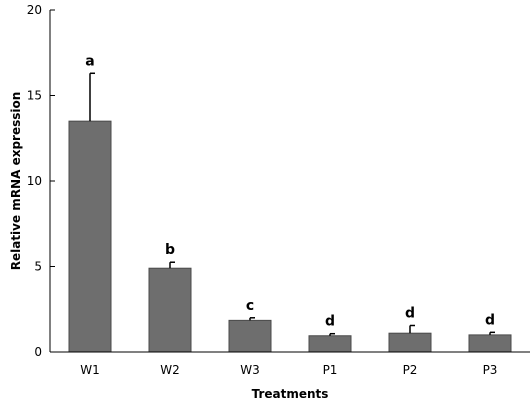  I want to click on x-axis-title: Treatments, so click(290, 394).